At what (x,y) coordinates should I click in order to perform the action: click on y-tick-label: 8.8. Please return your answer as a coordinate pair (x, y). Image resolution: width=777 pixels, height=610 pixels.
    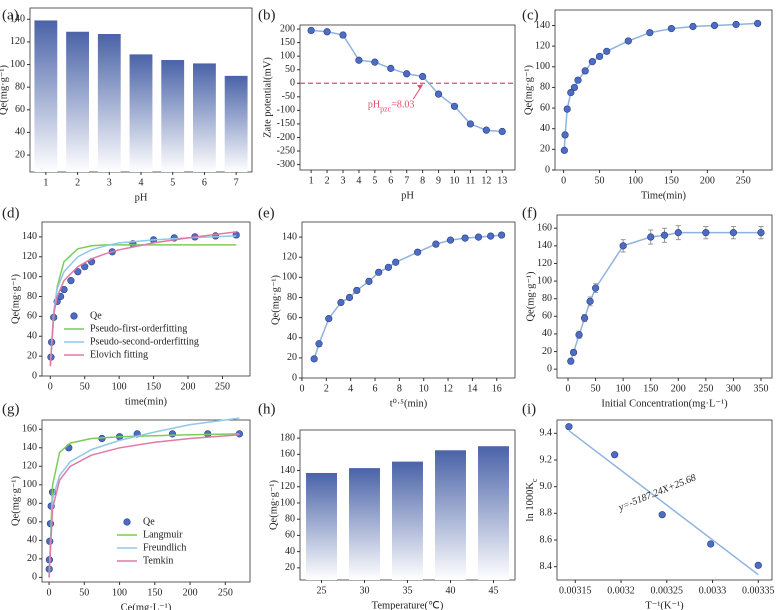
    Looking at the image, I should click on (546, 513).